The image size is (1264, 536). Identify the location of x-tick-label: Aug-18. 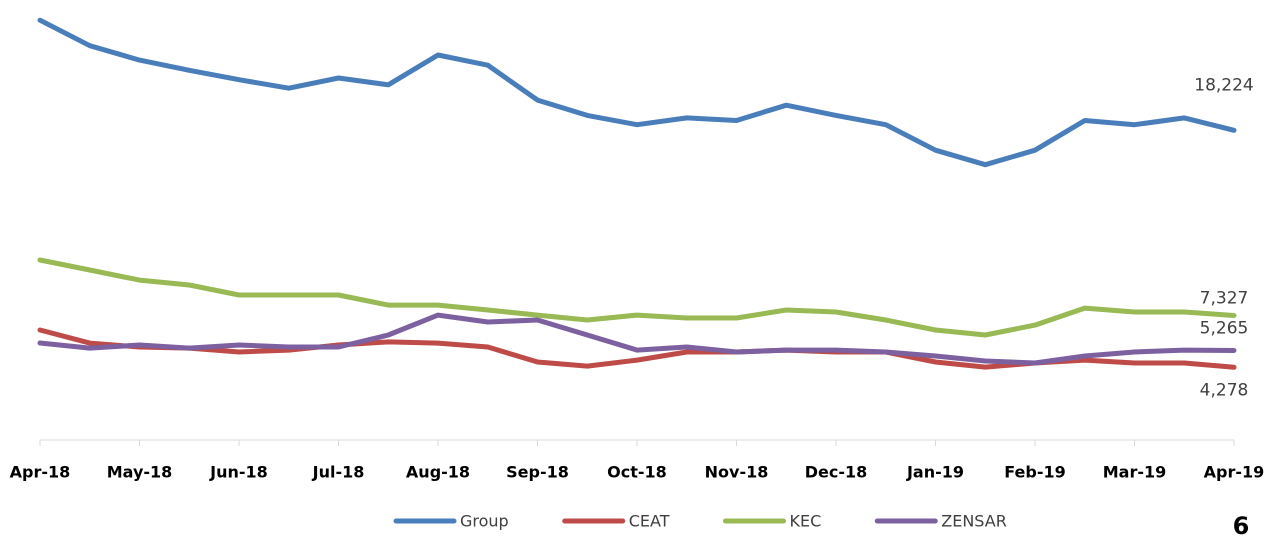
(438, 472).